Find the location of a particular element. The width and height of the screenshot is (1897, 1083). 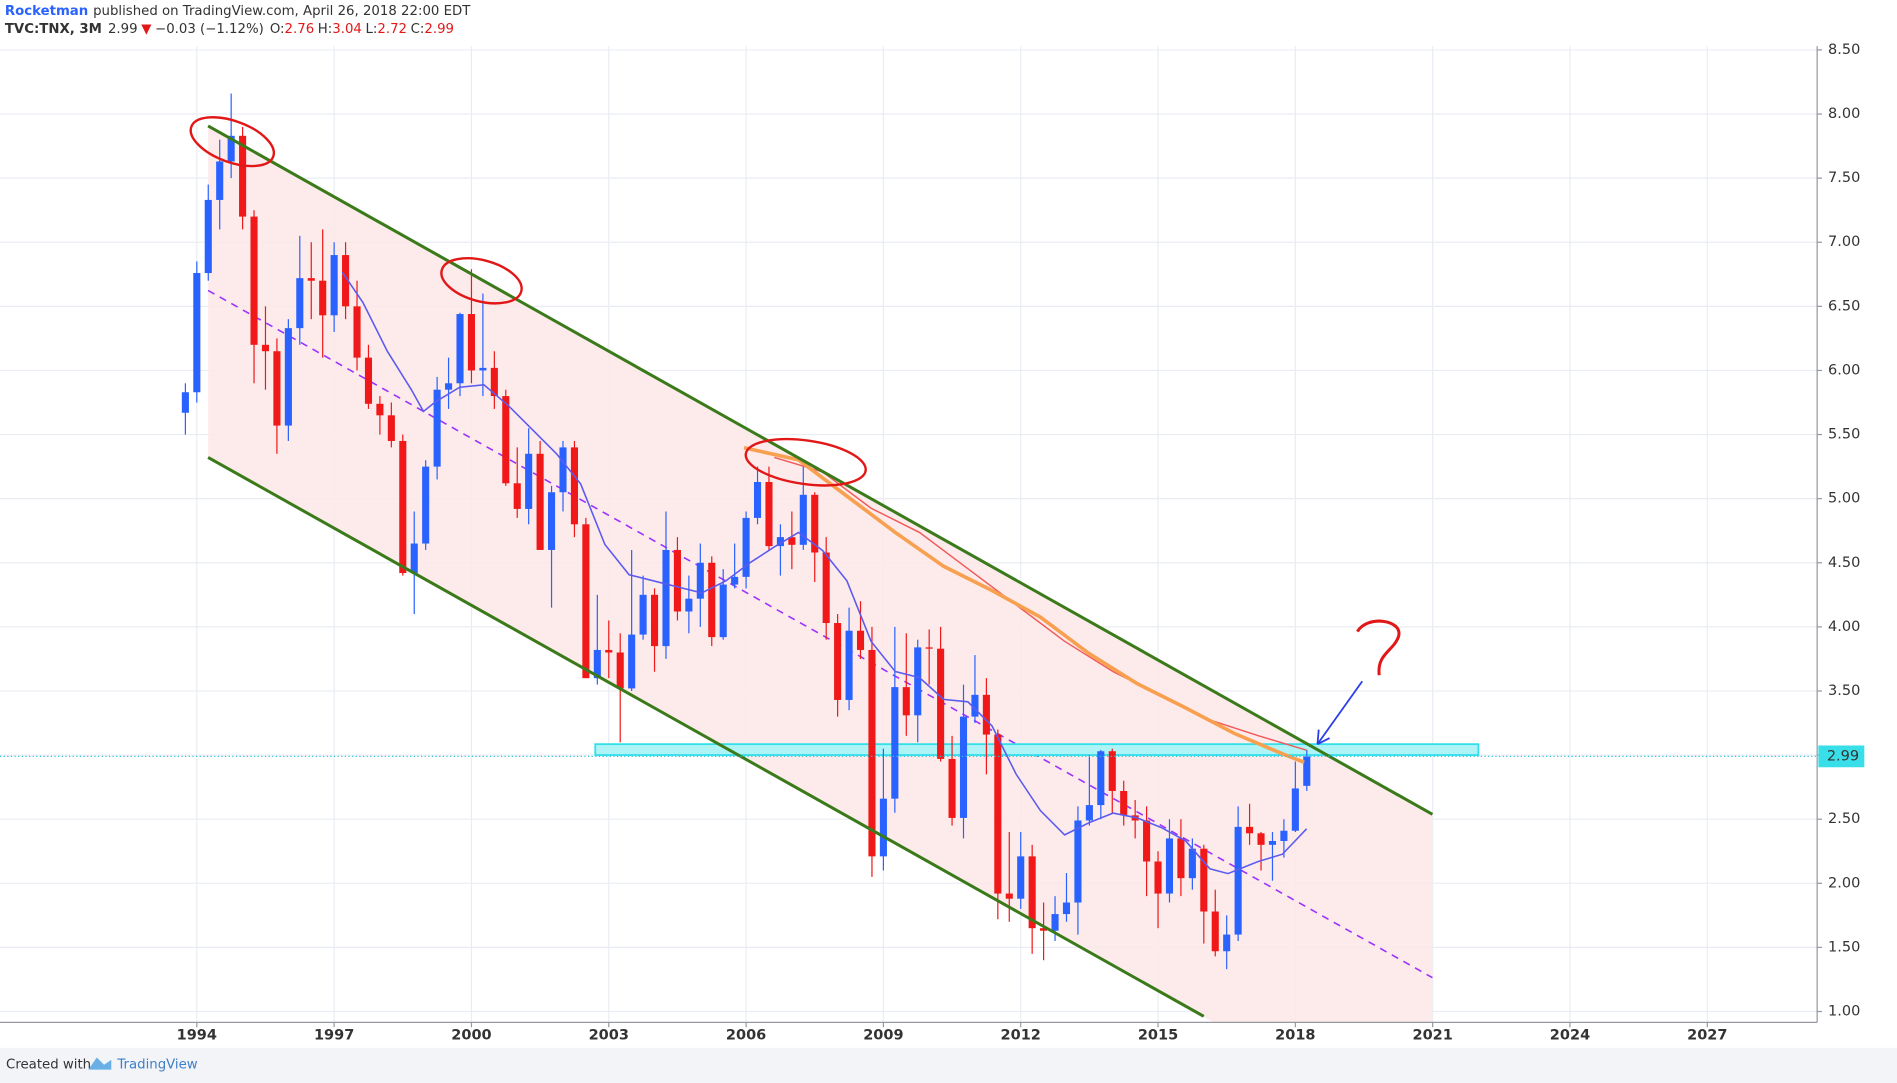

x-tick-label: 2021 is located at coordinates (1432, 1036).